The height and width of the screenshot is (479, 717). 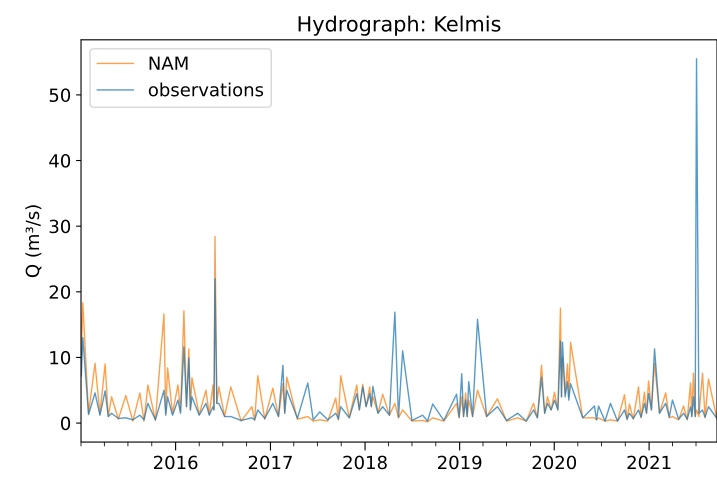 What do you see at coordinates (365, 463) in the screenshot?
I see `x-tick-label: 2018` at bounding box center [365, 463].